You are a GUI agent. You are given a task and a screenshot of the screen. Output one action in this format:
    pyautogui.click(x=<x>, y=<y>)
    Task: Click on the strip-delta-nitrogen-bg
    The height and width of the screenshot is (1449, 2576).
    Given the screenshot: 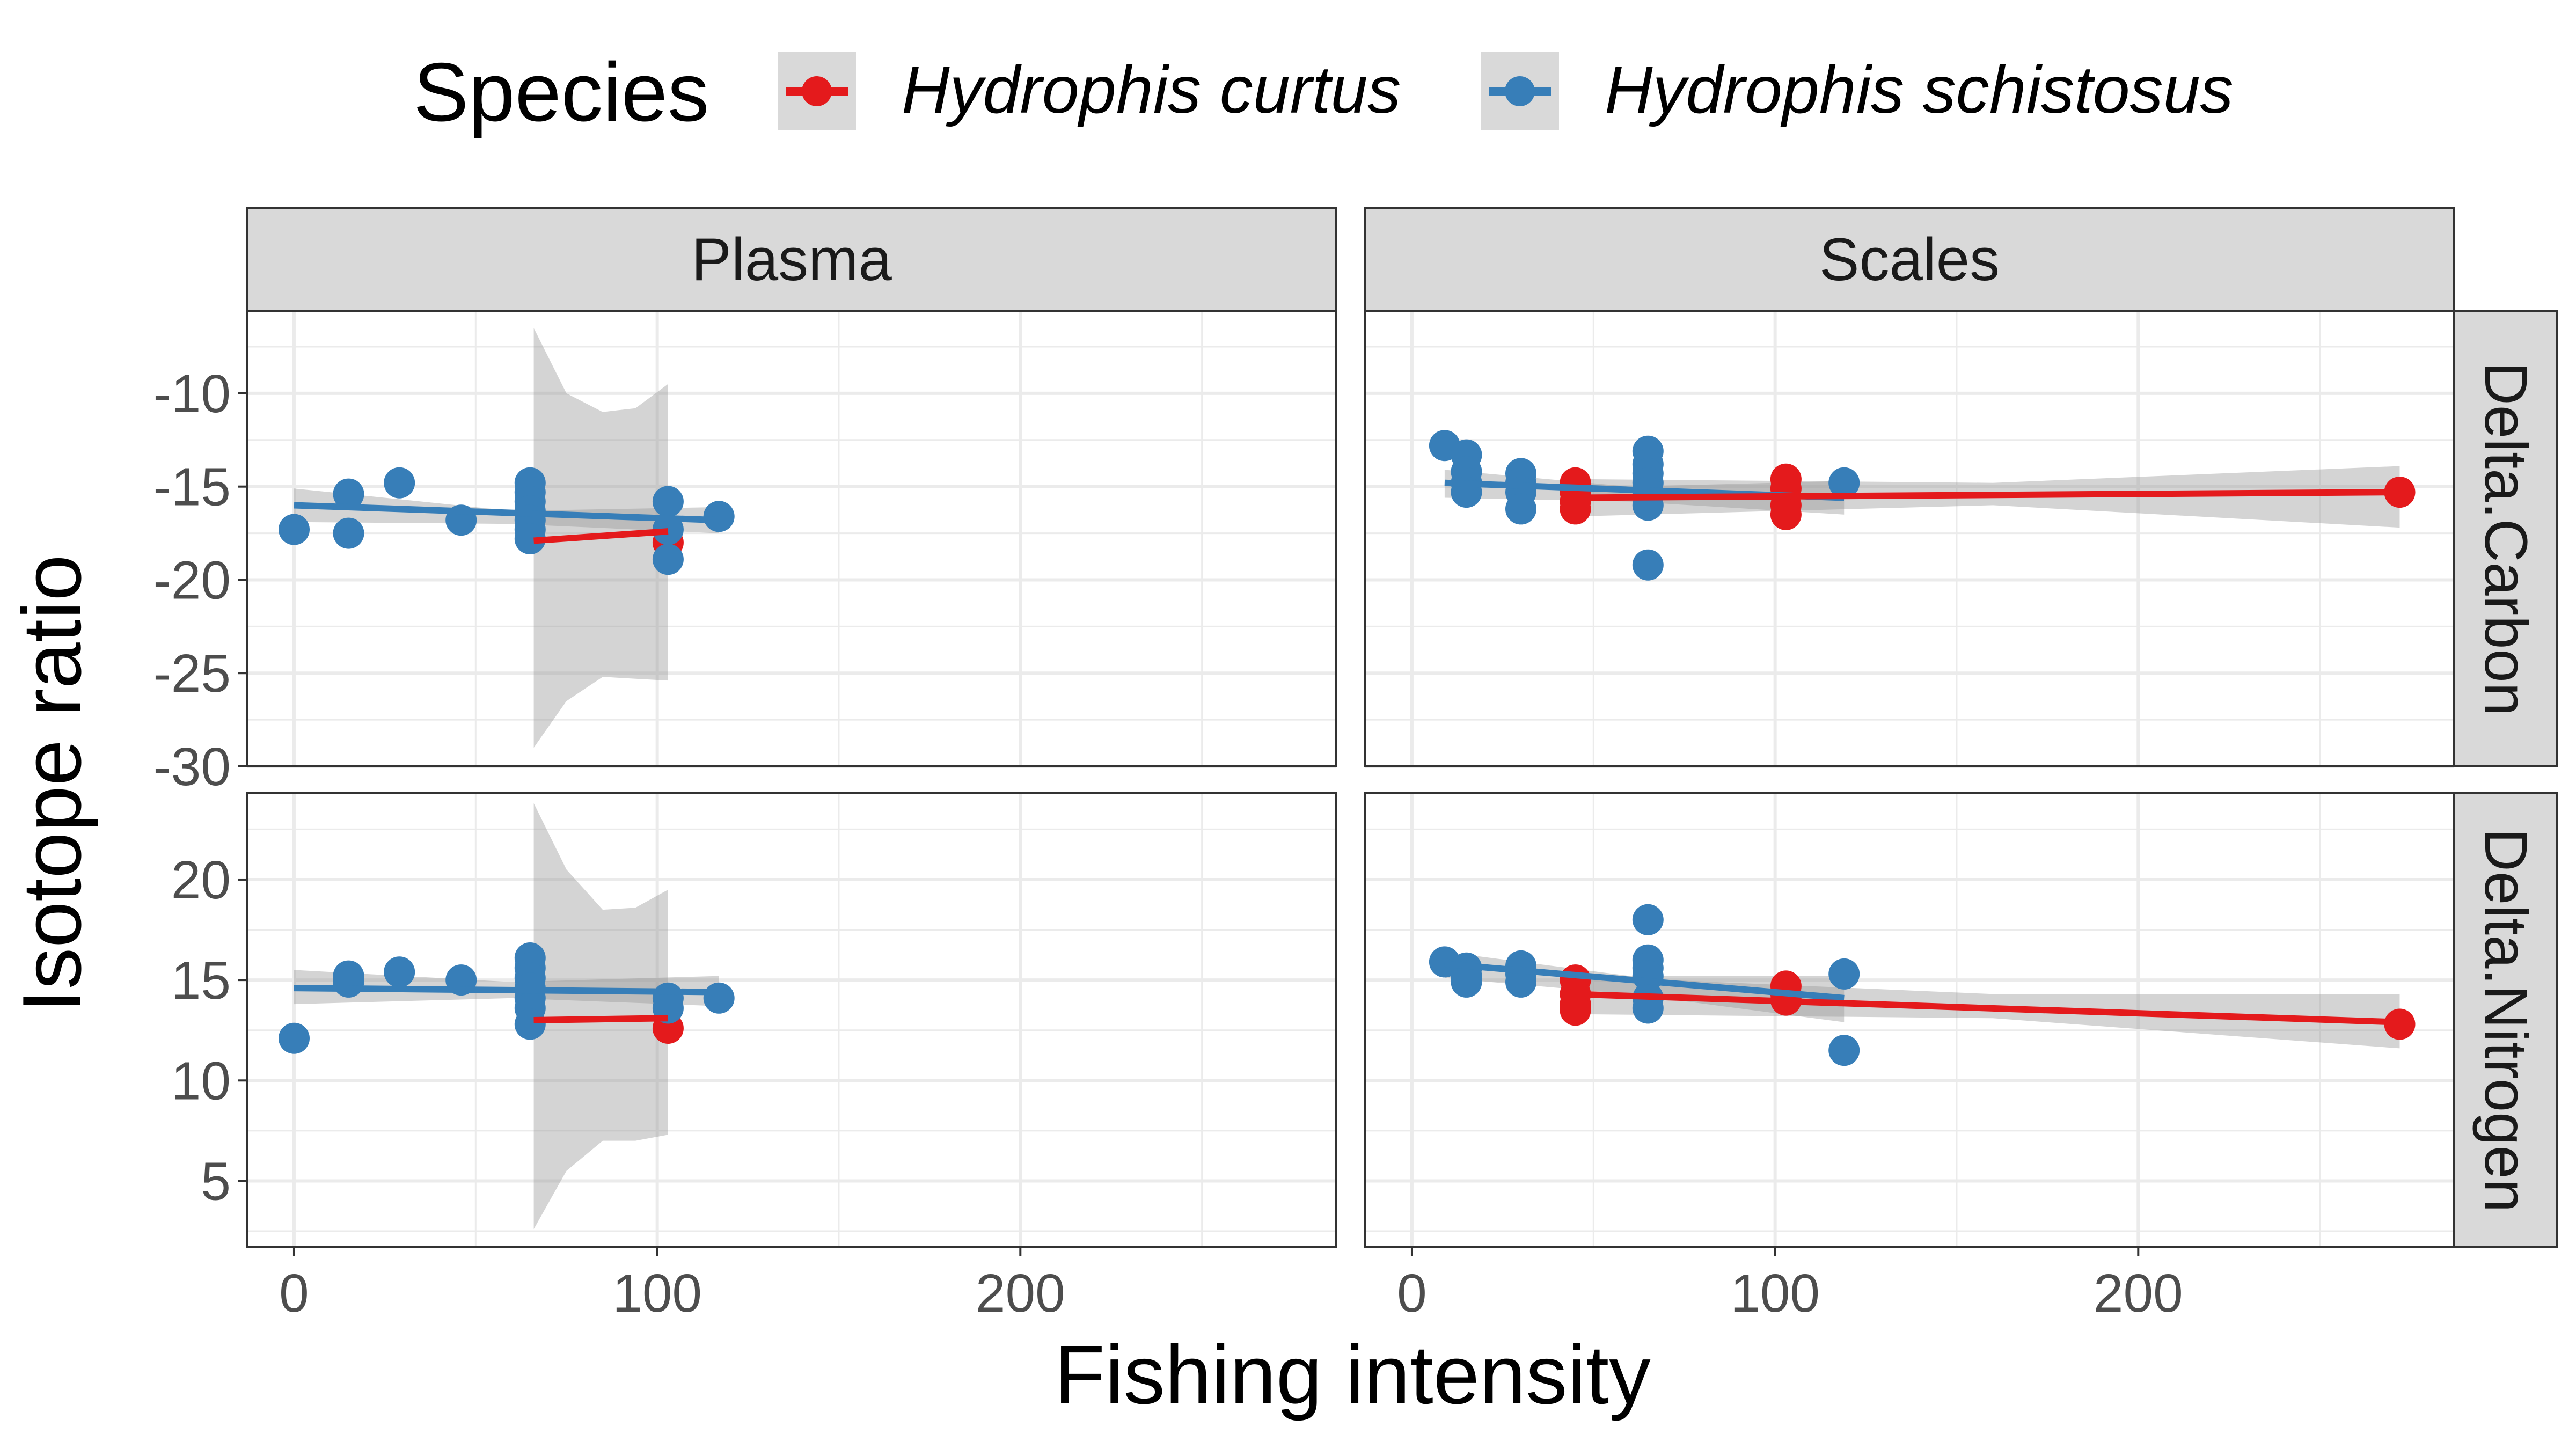 What is the action you would take?
    pyautogui.click(x=2505, y=1020)
    